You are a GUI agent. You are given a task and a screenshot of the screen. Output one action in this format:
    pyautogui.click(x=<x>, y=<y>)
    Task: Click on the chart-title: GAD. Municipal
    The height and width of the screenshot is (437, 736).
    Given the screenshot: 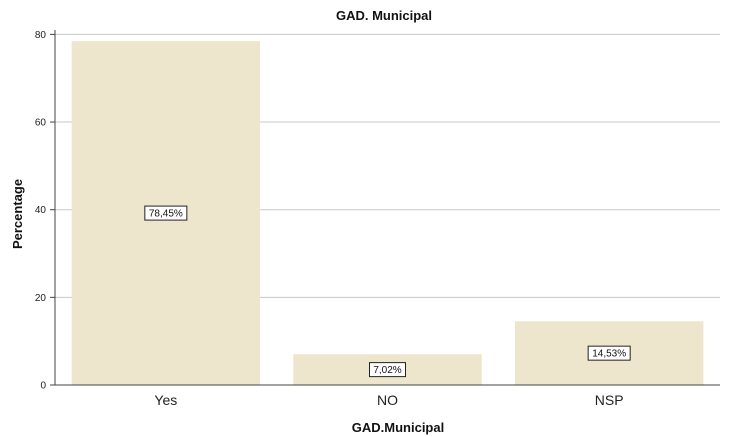 What is the action you would take?
    pyautogui.click(x=384, y=15)
    